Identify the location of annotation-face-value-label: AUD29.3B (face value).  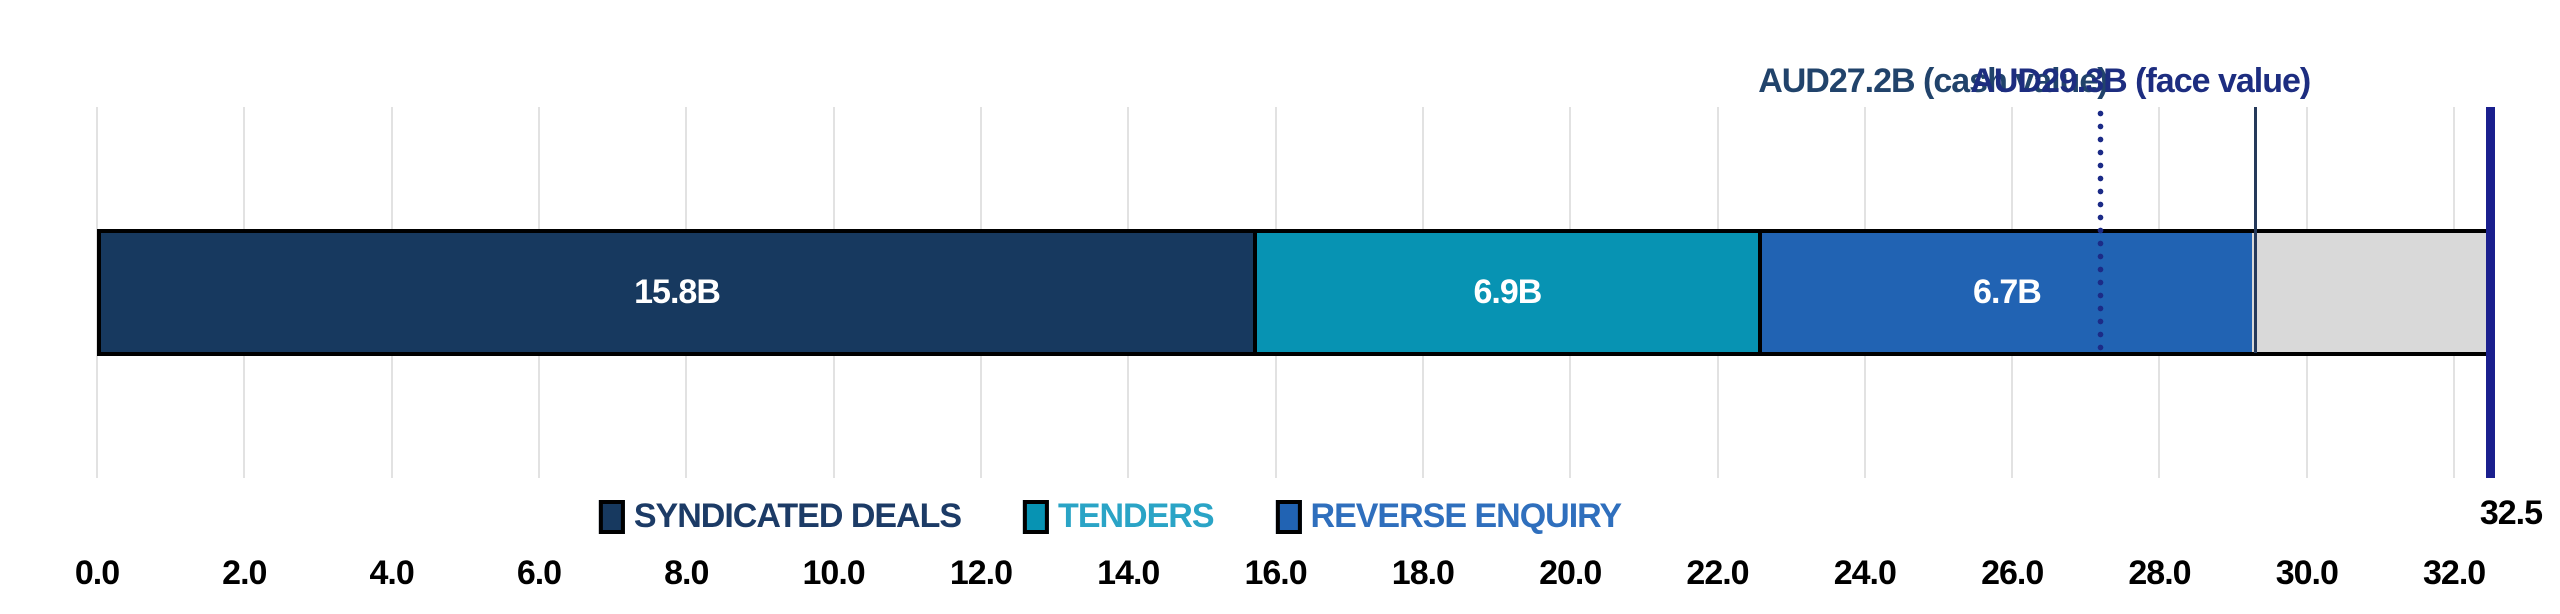
(2140, 81).